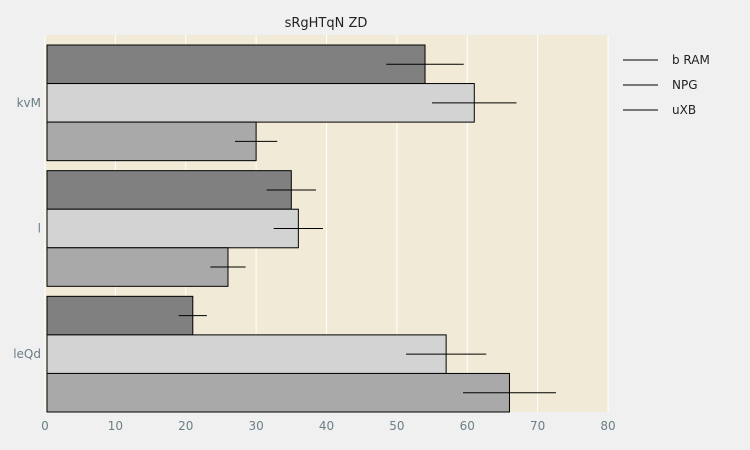 This screenshot has width=750, height=450. What do you see at coordinates (185, 426) in the screenshot?
I see `x-tick-label: 20` at bounding box center [185, 426].